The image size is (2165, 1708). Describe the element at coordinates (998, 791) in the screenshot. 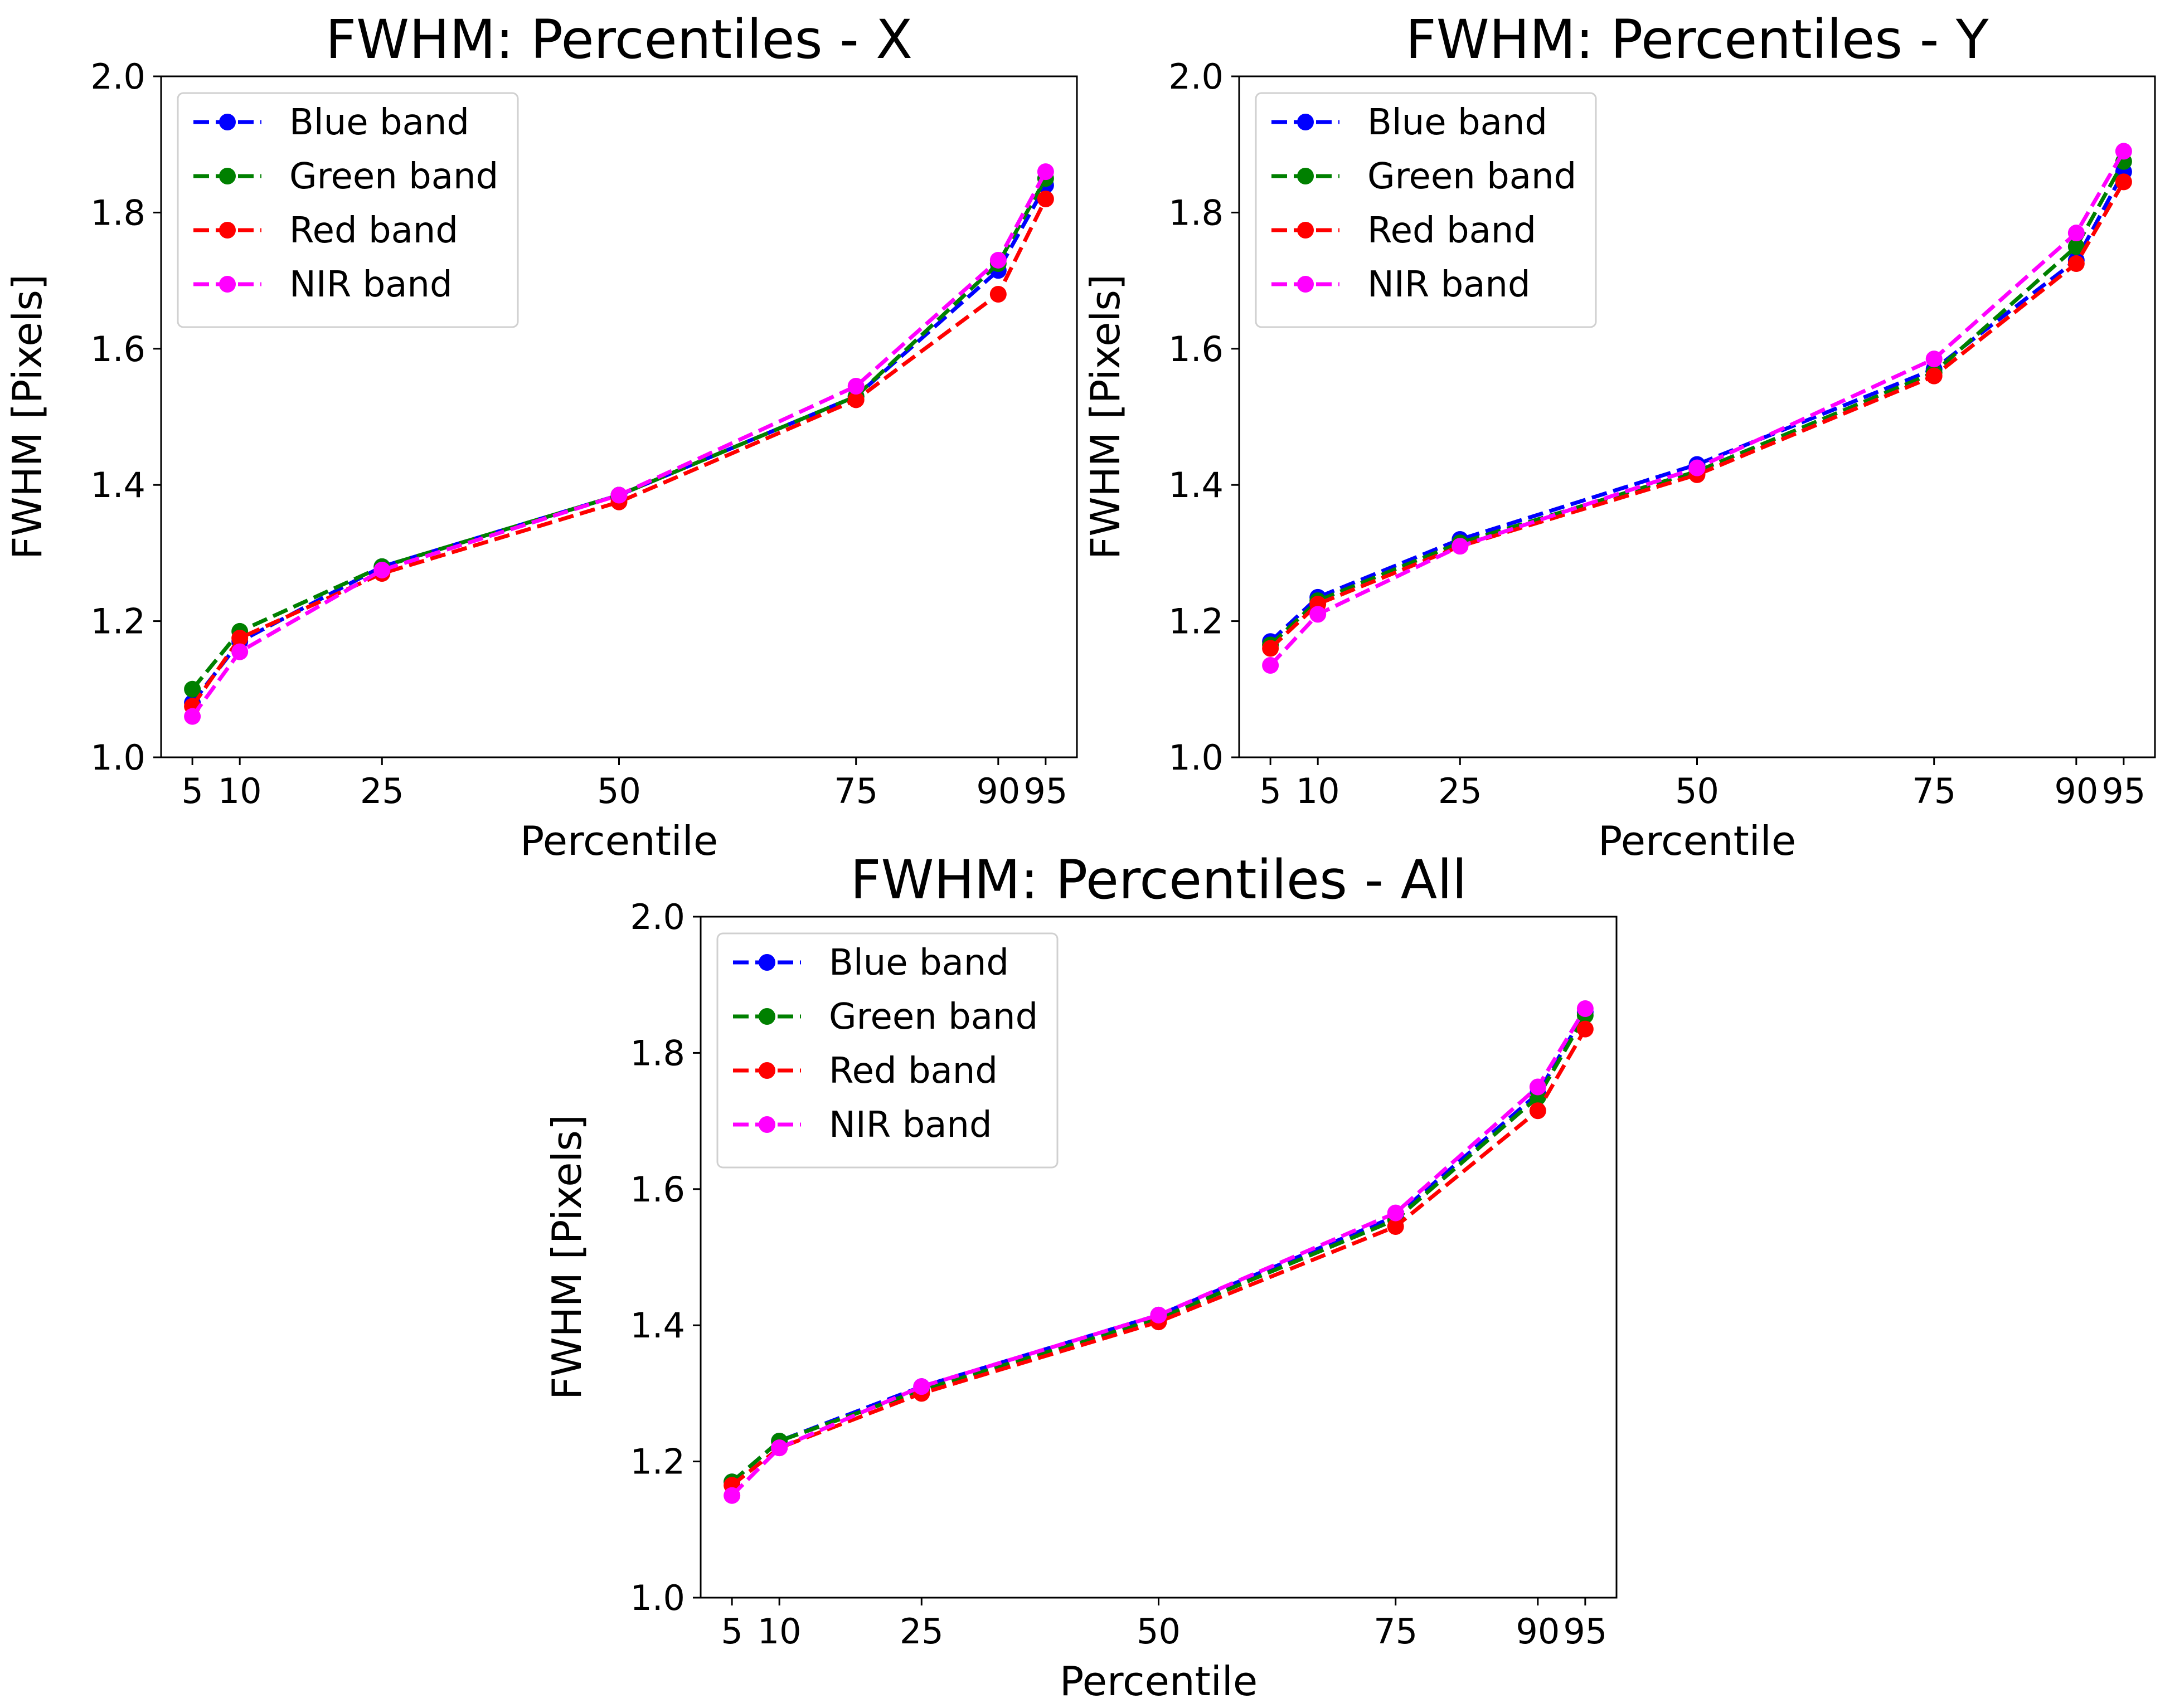

I see `x-tick-label: 90` at that location.